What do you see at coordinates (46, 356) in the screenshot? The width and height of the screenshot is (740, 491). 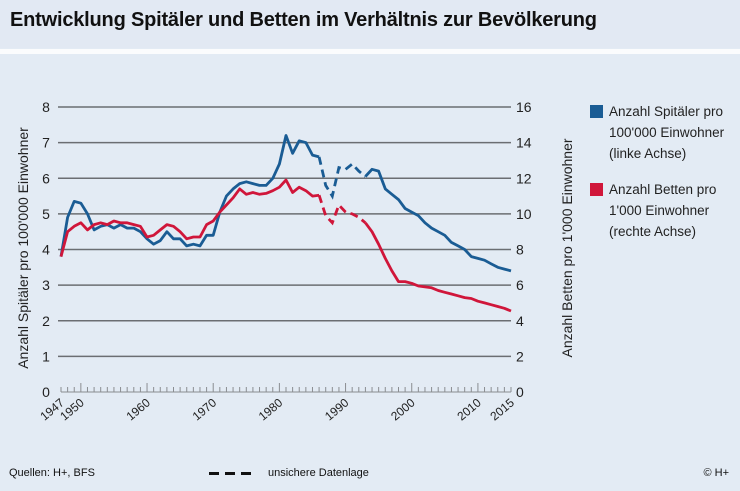 I see `y-tick-label-left: 1` at bounding box center [46, 356].